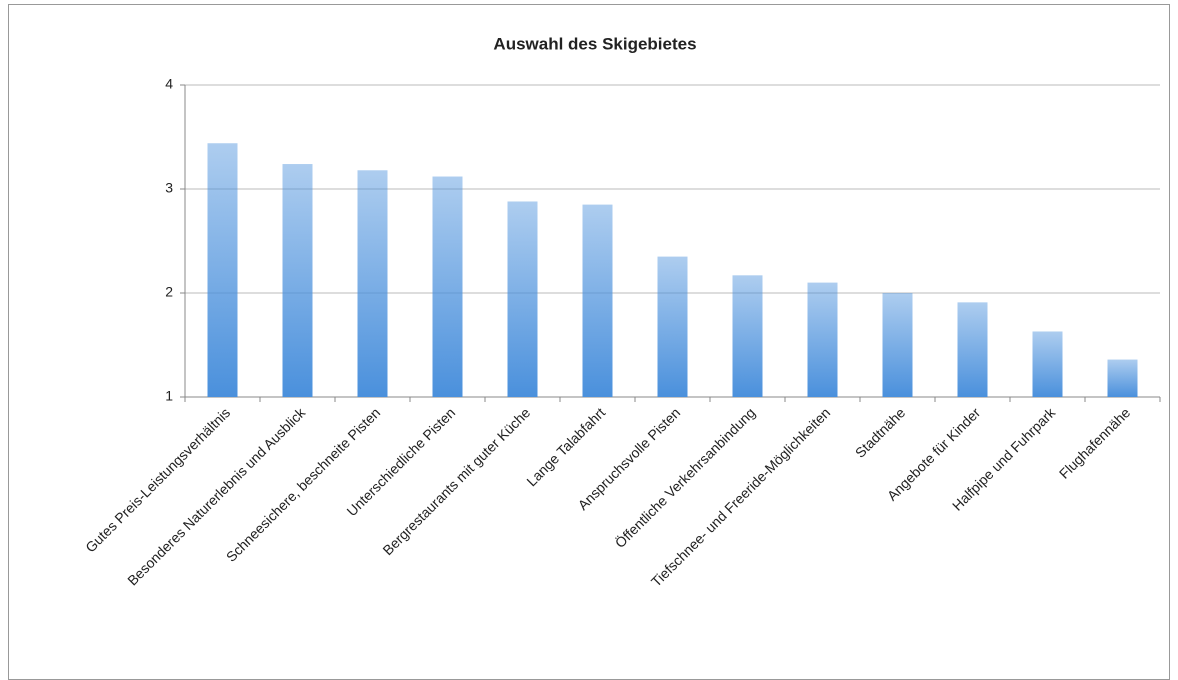  What do you see at coordinates (880, 432) in the screenshot?
I see `x-tick-label: Stadtnähe` at bounding box center [880, 432].